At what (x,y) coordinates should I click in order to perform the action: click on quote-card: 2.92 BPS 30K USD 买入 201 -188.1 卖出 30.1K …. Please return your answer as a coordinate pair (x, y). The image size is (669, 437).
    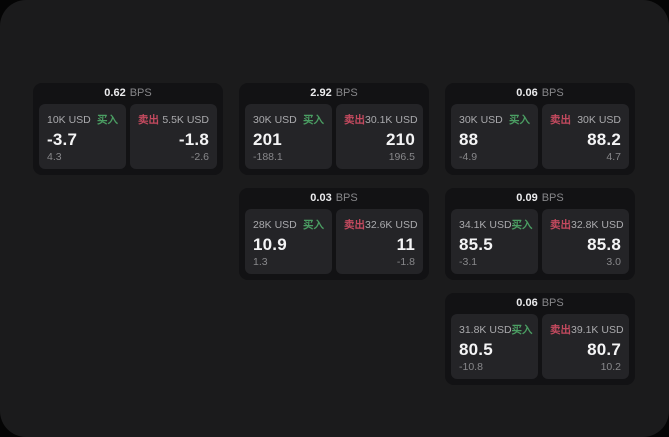
    Looking at the image, I should click on (334, 129).